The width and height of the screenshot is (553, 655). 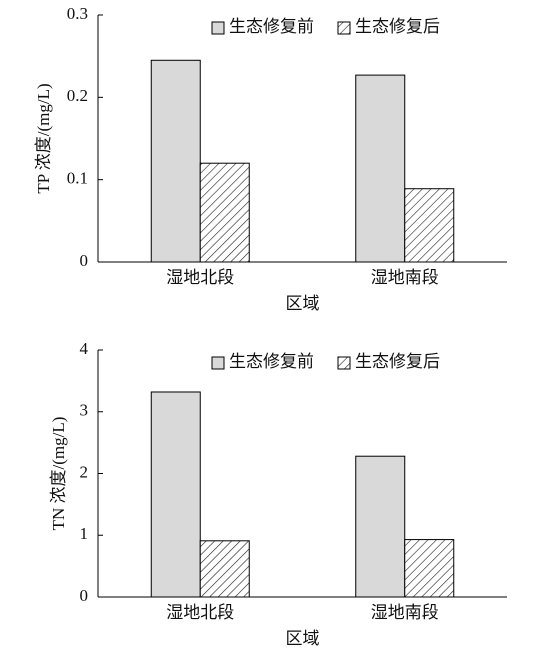 I want to click on y-axis-label: TN 浓度/(mg/L), so click(x=58, y=474).